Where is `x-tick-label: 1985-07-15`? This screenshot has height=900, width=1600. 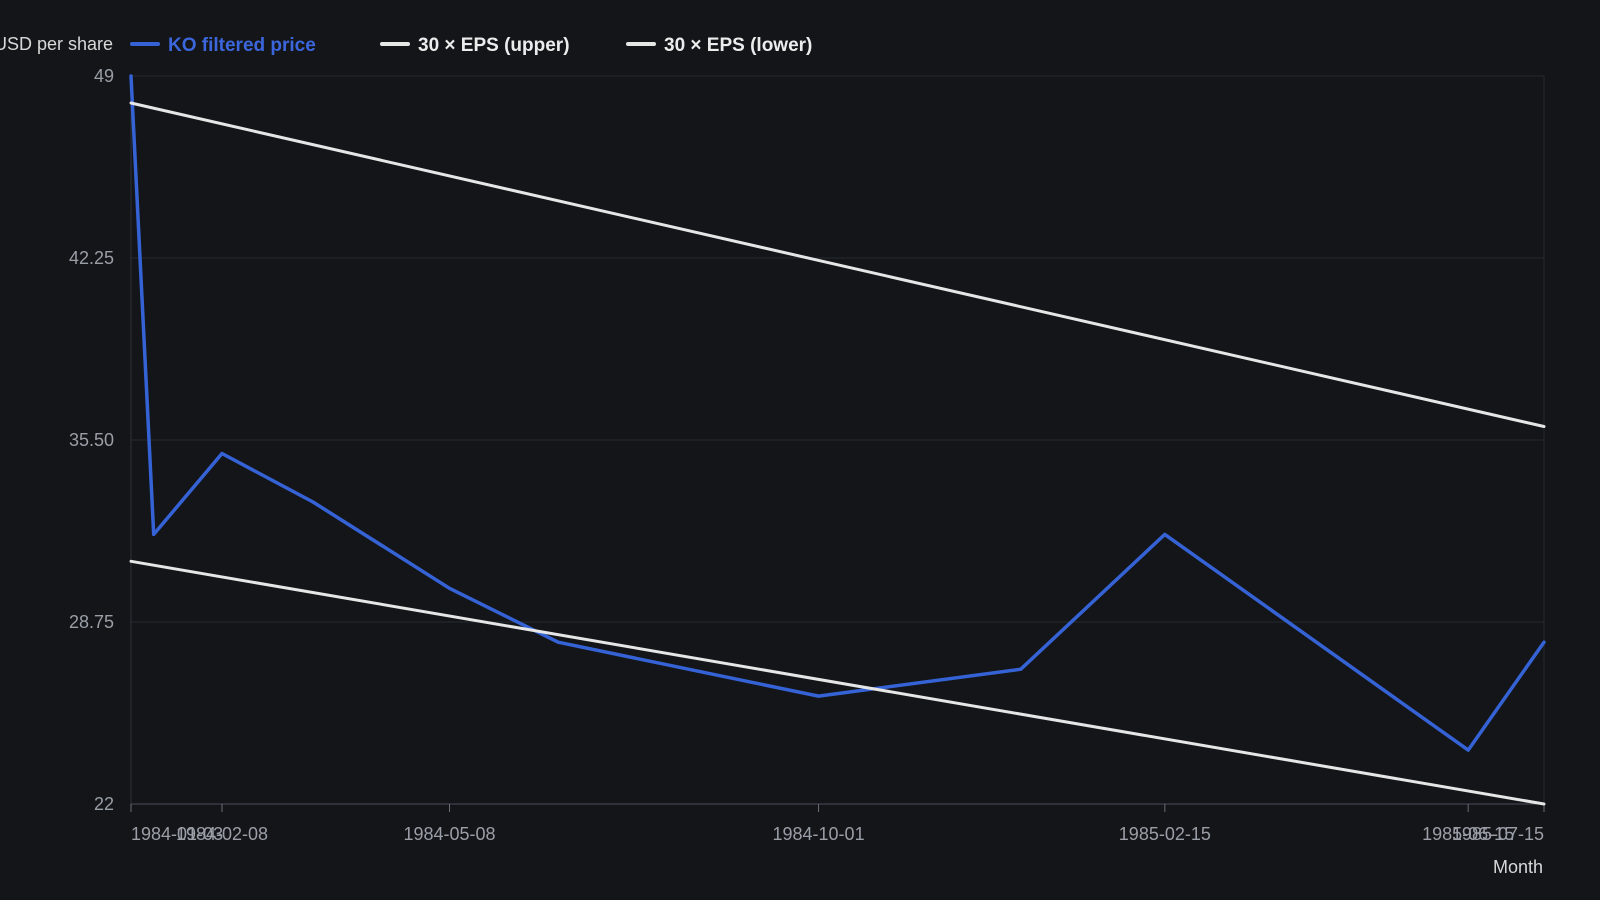
x-tick-label: 1985-07-15 is located at coordinates (1498, 834).